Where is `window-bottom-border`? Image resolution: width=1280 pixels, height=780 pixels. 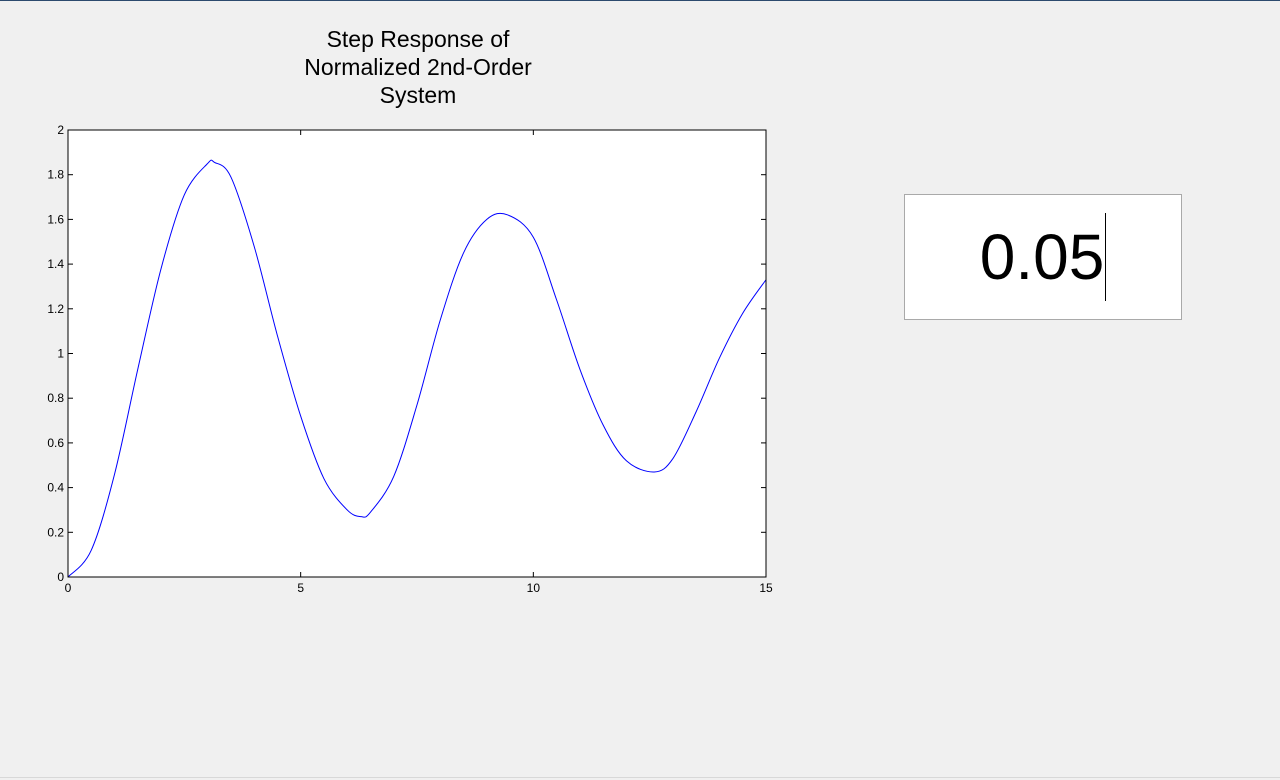
window-bottom-border is located at coordinates (640, 777).